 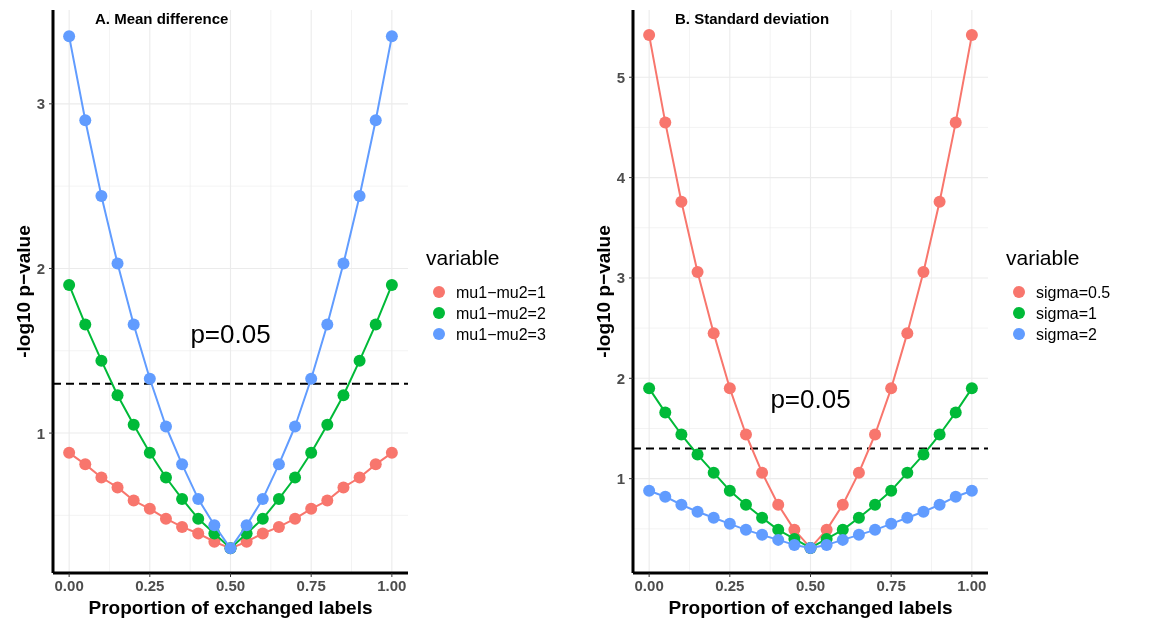 What do you see at coordinates (311, 585) in the screenshot?
I see `x-tick-label: 0.75` at bounding box center [311, 585].